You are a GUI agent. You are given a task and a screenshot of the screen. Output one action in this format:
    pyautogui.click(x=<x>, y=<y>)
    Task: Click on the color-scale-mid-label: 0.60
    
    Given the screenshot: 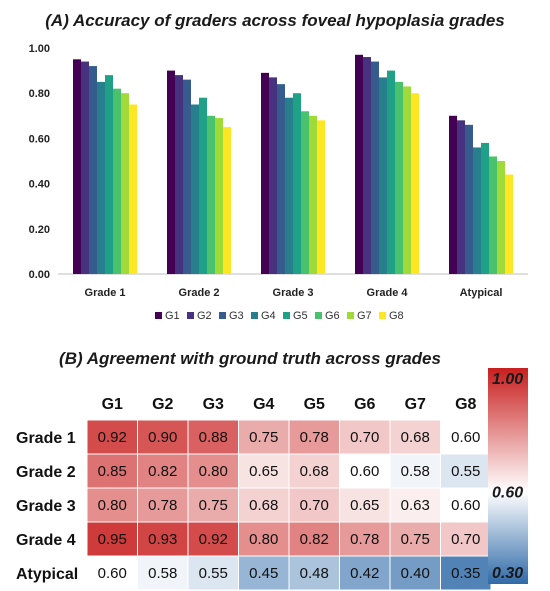 What is the action you would take?
    pyautogui.click(x=507, y=492)
    